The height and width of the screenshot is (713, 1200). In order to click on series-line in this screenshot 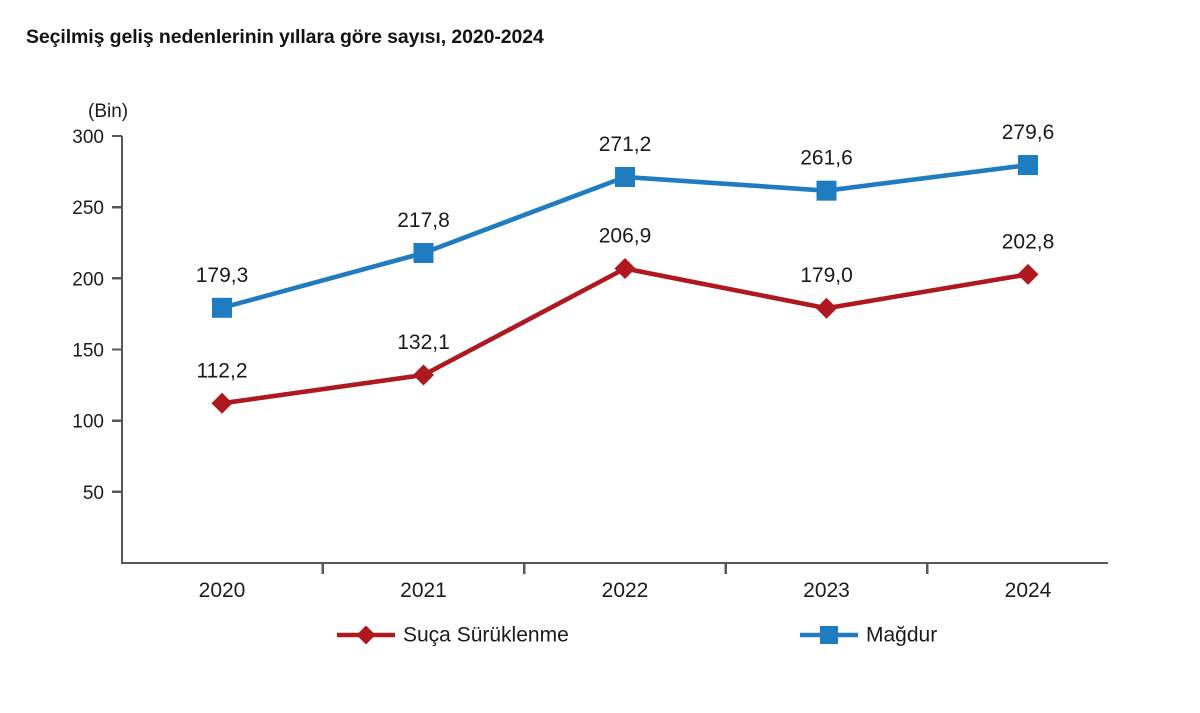, I will do `click(625, 336)`.